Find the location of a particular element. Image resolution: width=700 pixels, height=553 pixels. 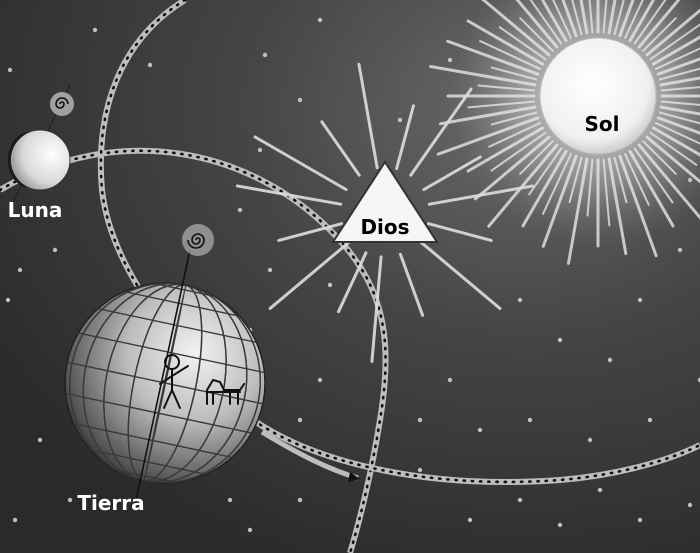

god-label: Dios is located at coordinates (384, 227).